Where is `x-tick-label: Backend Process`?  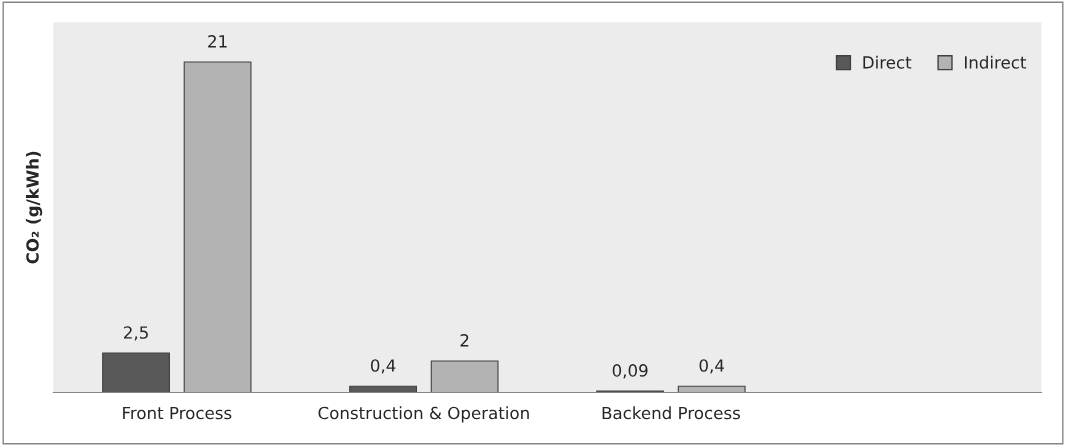 x-tick-label: Backend Process is located at coordinates (671, 413).